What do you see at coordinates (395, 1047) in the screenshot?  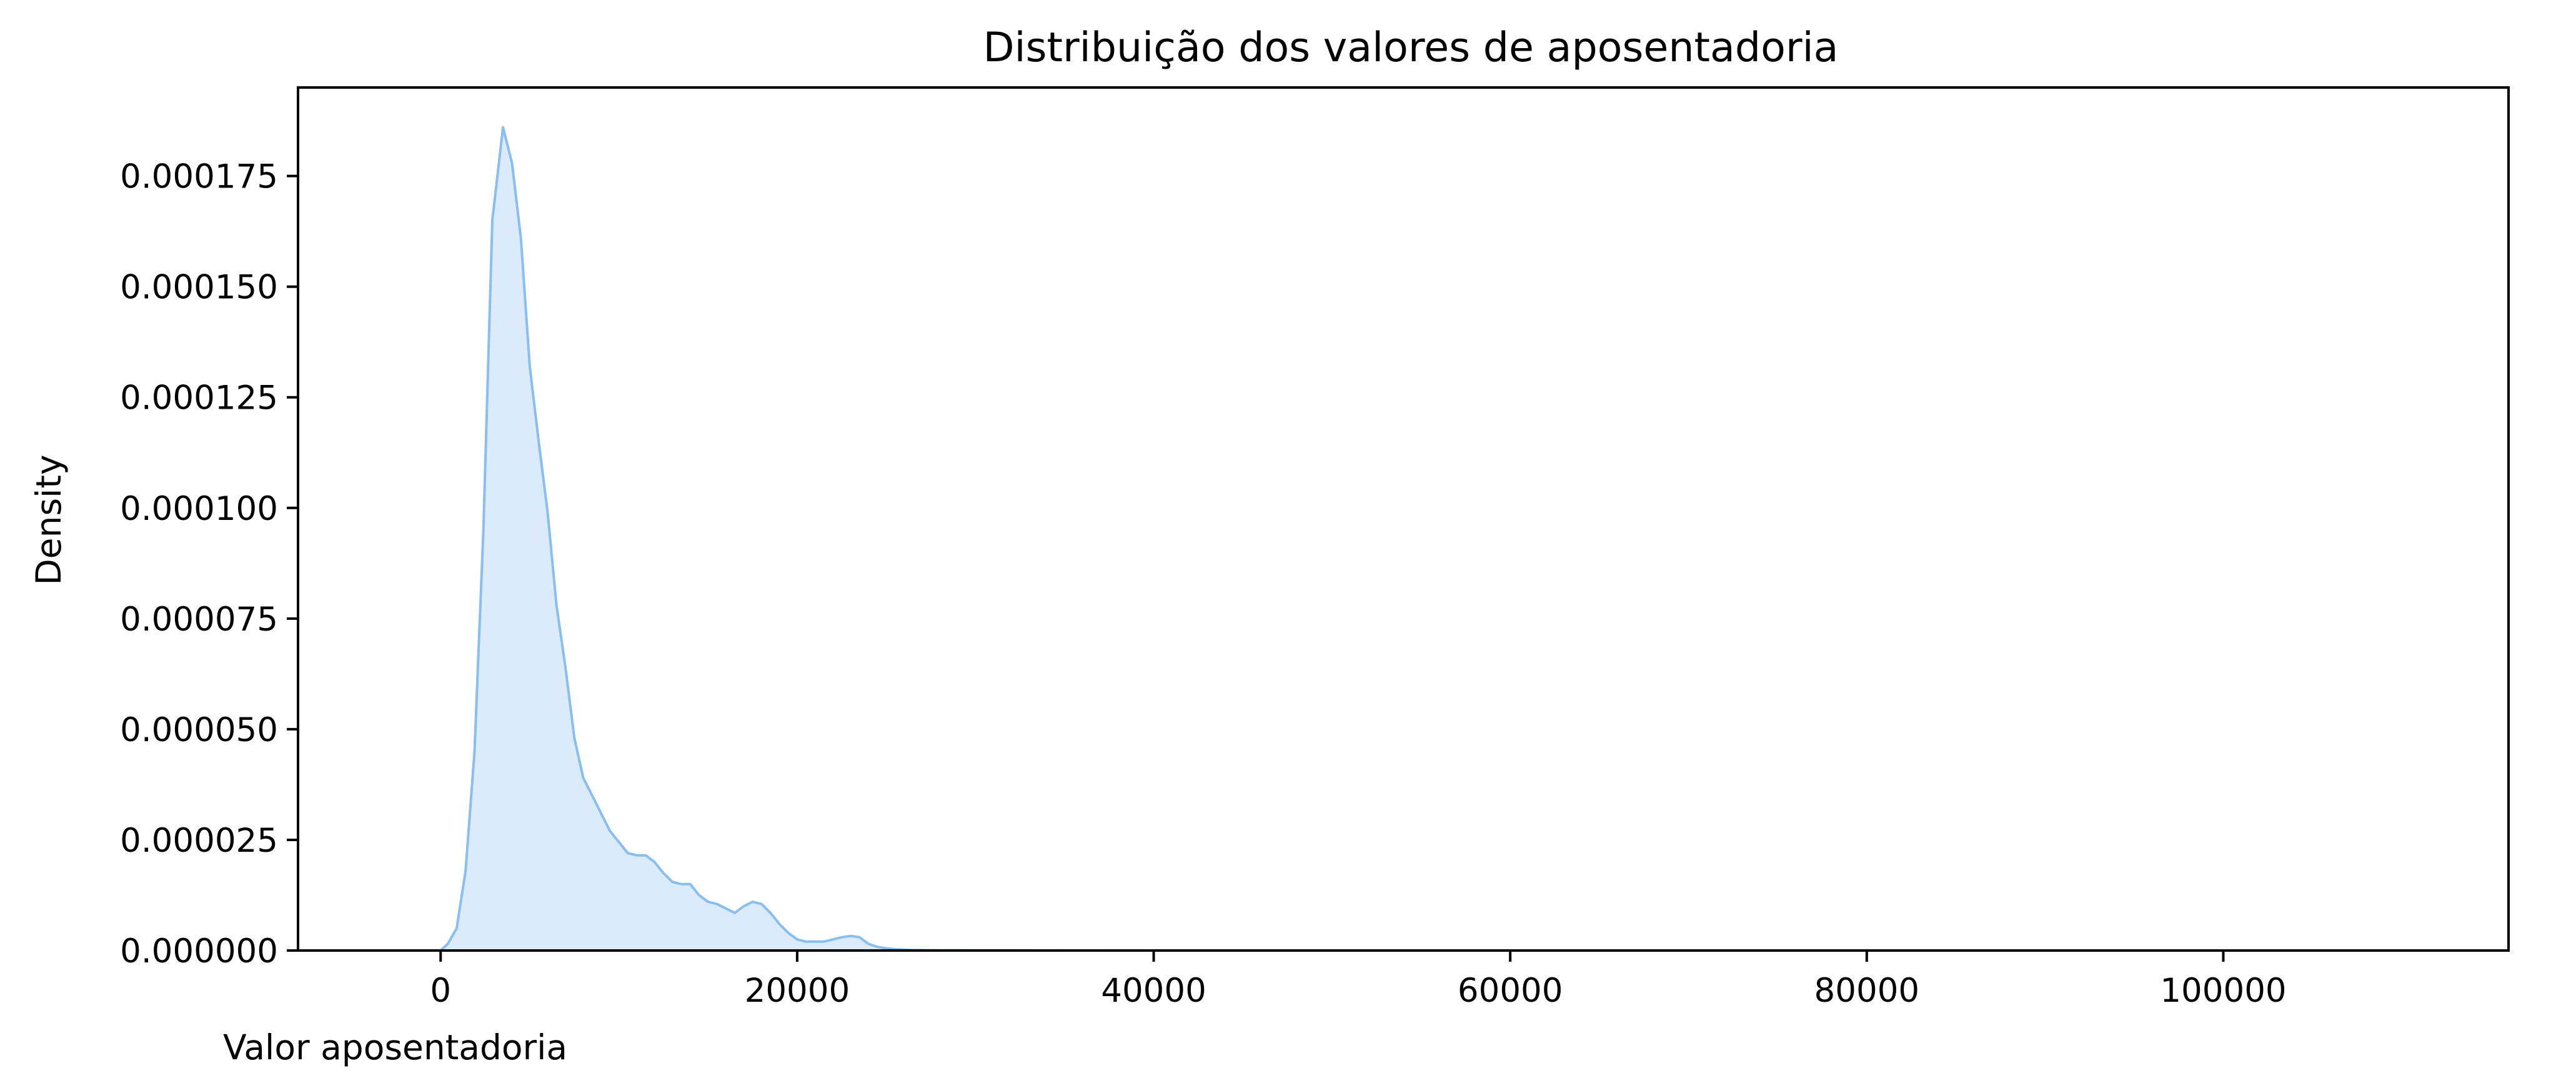 I see `x-axis-label: Valor aposentadoria` at bounding box center [395, 1047].